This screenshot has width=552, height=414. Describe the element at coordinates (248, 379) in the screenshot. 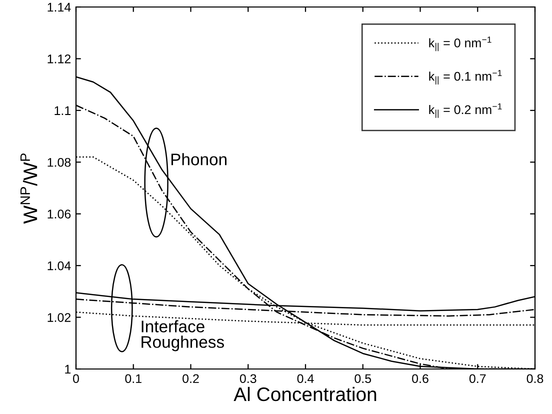

I see `x-tick-label: 0.3` at that location.